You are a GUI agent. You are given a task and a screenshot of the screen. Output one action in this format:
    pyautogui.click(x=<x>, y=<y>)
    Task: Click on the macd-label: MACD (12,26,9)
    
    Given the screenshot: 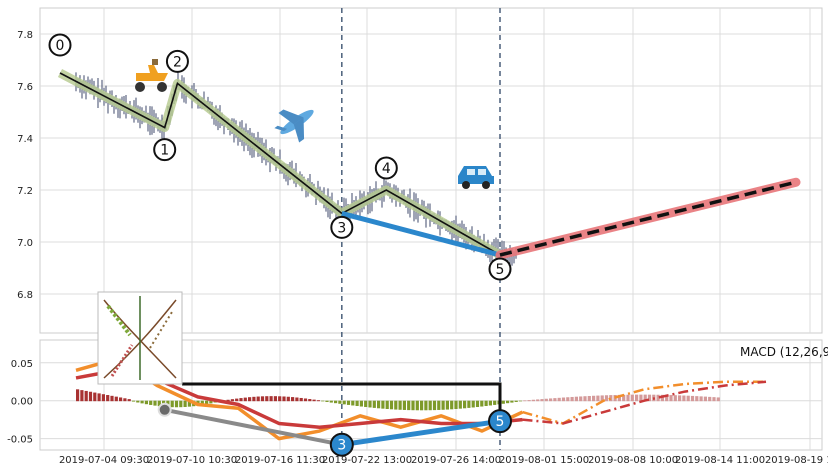 What is the action you would take?
    pyautogui.click(x=784, y=352)
    